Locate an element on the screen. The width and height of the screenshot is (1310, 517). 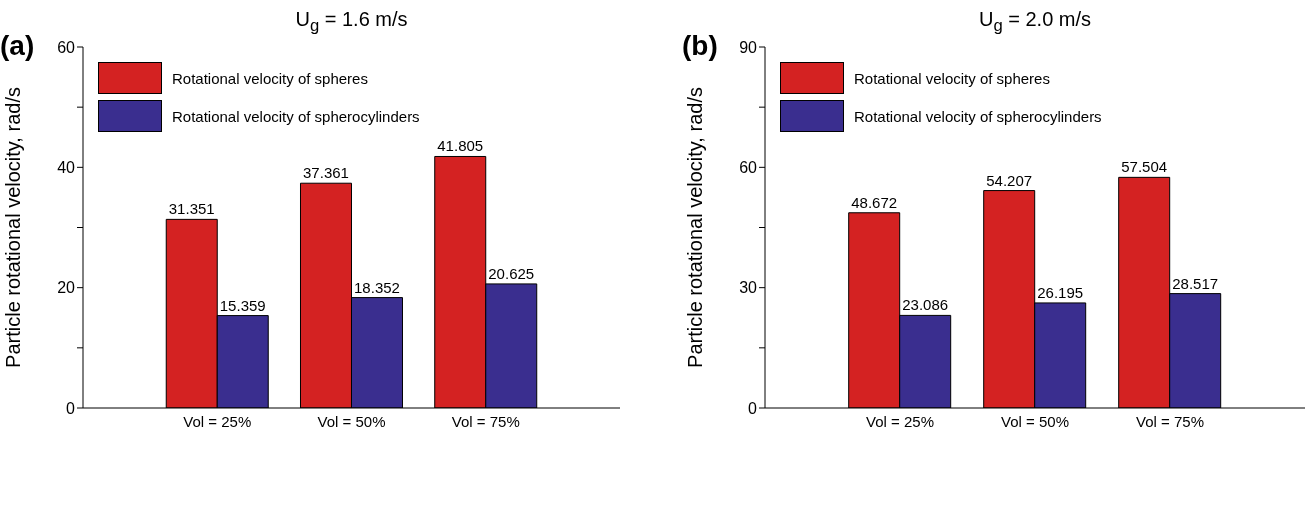
data-label: 28.517 is located at coordinates (1195, 283).